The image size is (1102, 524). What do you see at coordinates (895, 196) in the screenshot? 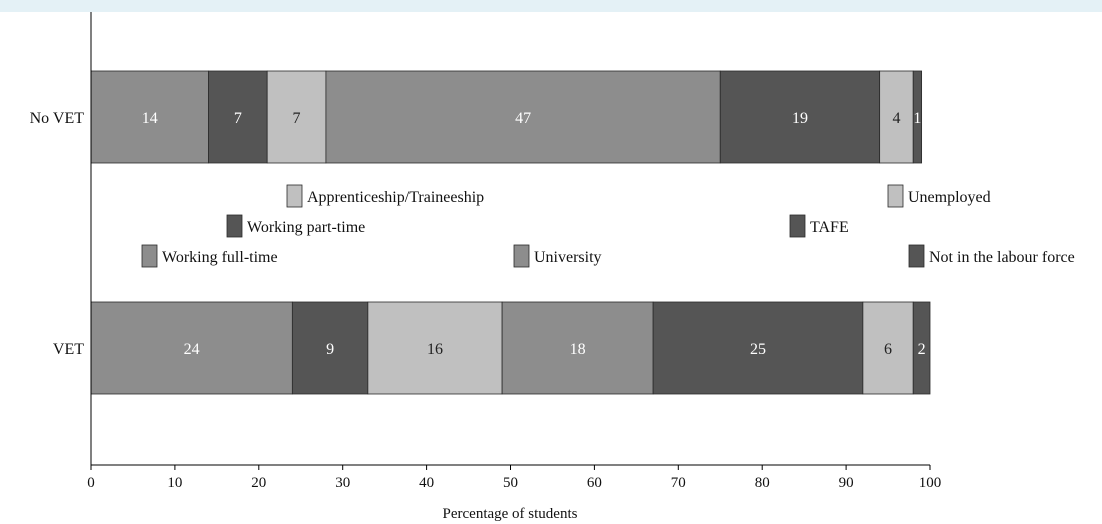
I see `legend-swatch-unemployed` at bounding box center [895, 196].